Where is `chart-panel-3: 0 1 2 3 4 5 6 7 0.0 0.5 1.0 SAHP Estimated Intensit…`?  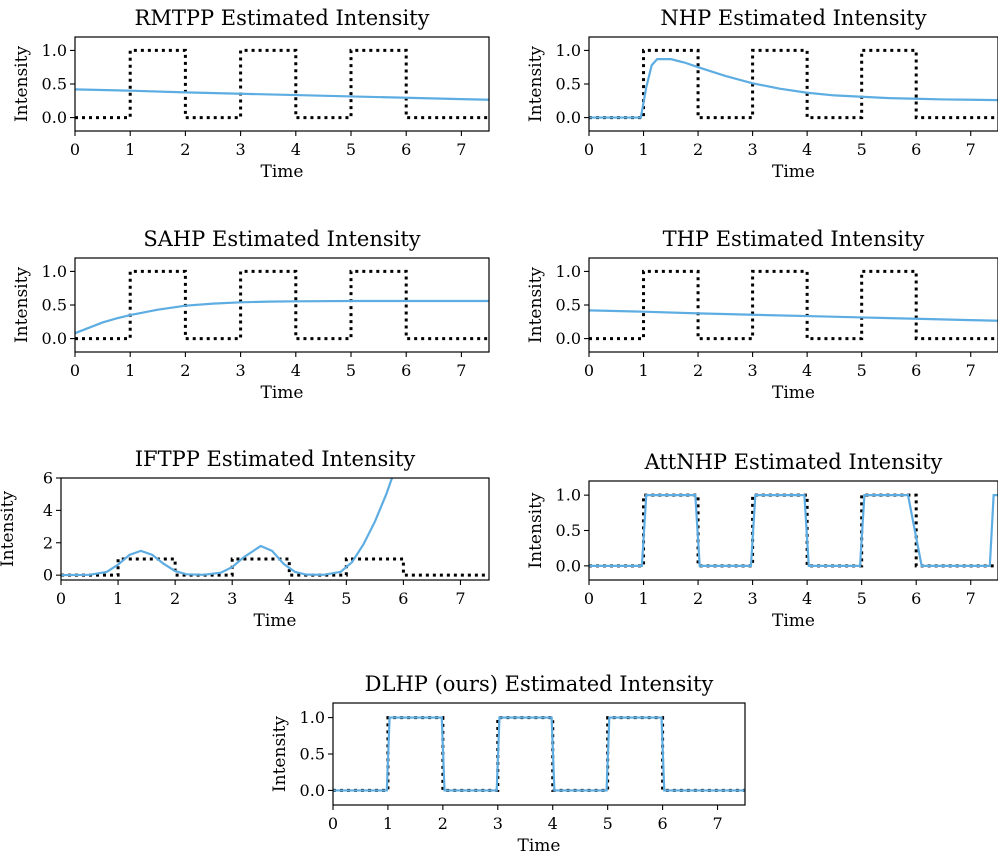 chart-panel-3: 0 1 2 3 4 5 6 7 0.0 0.5 1.0 SAHP Estimated Intensit… is located at coordinates (251, 315).